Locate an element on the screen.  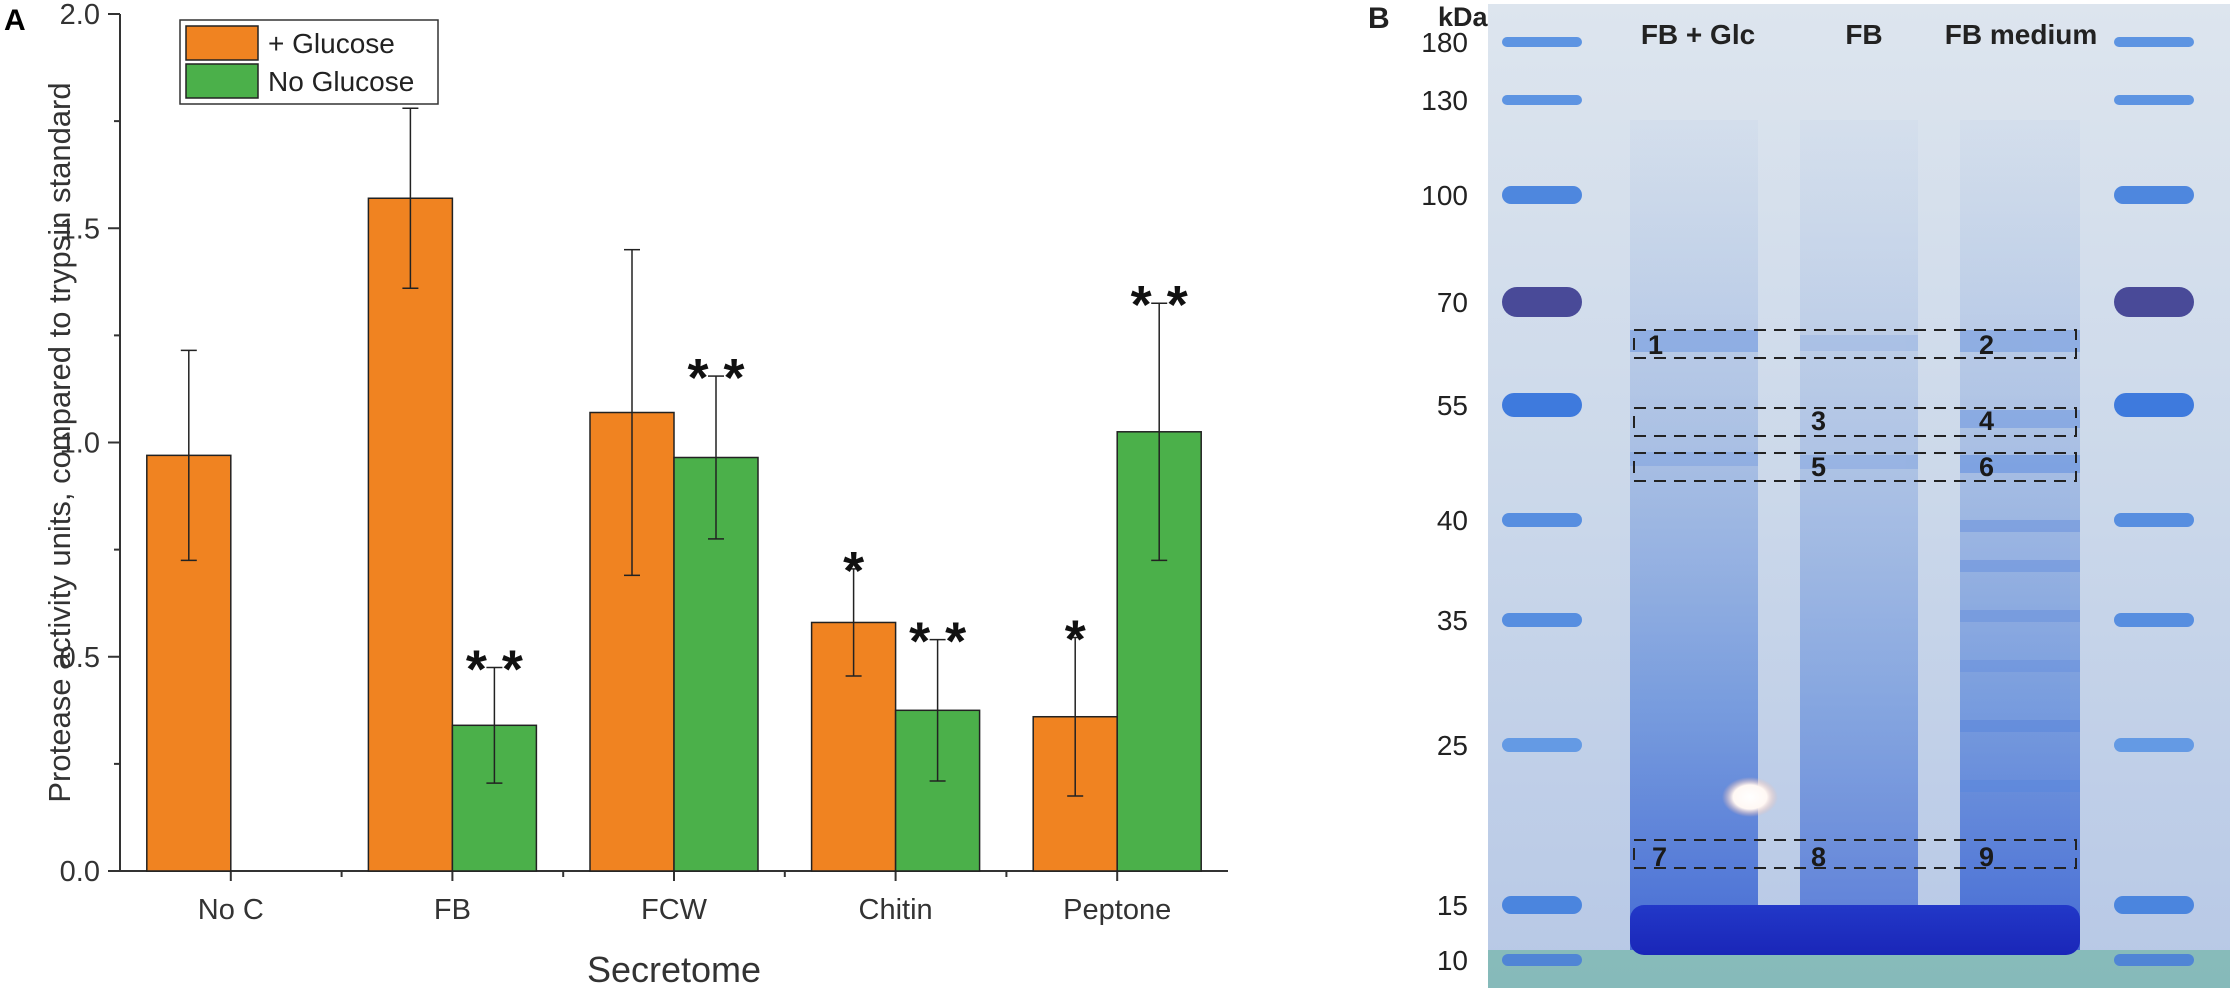
kda-marker-label: 100 is located at coordinates (1444, 195).